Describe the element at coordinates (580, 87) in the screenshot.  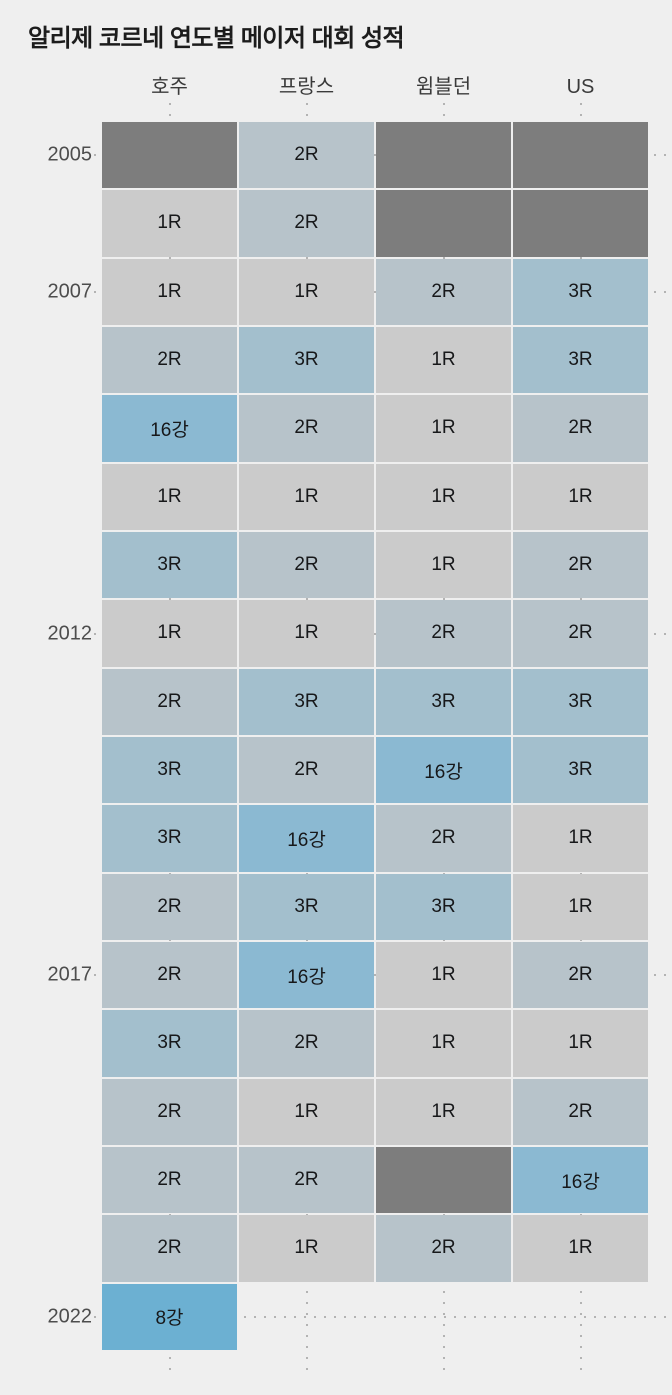
I see `column-header: US` at that location.